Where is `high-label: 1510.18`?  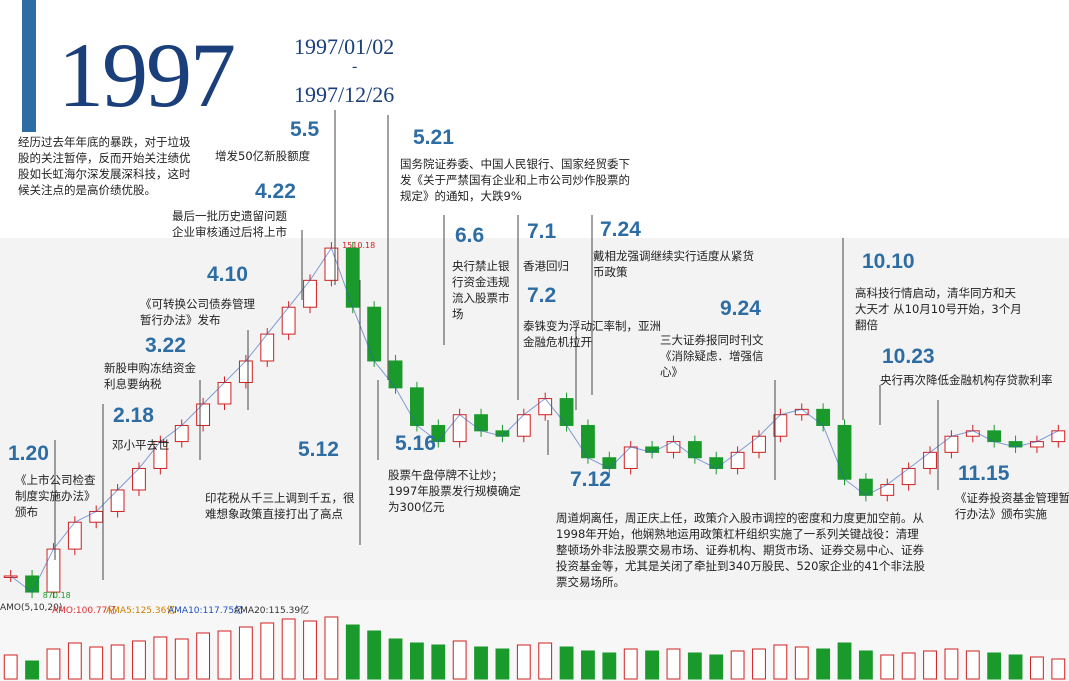 high-label: 1510.18 is located at coordinates (358, 245).